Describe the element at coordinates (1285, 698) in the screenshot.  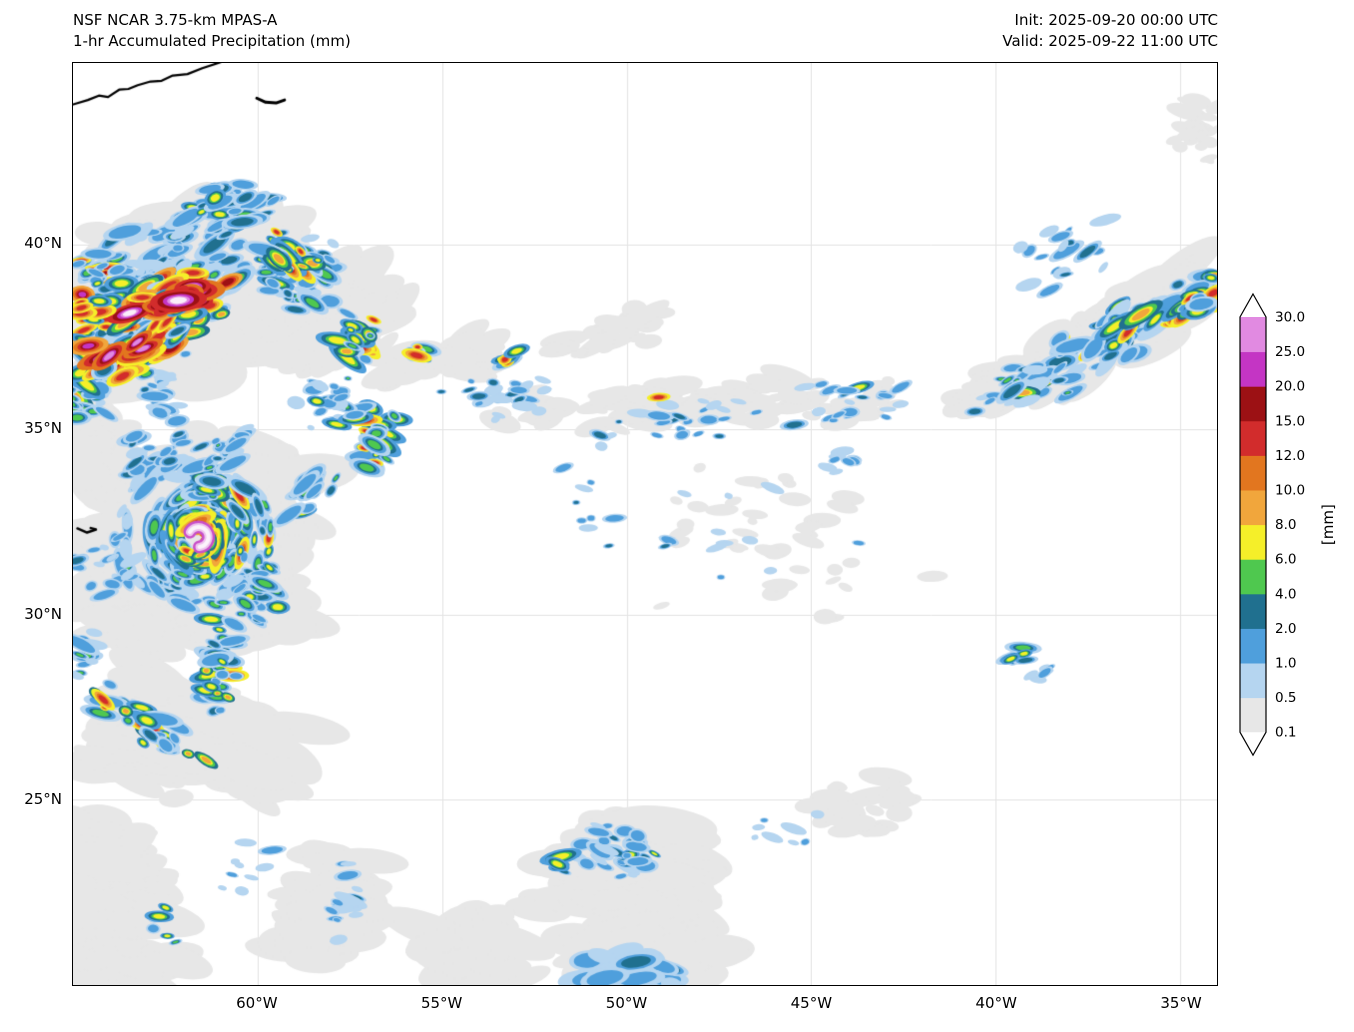
I see `colorbar-tick-label: 0.5` at that location.